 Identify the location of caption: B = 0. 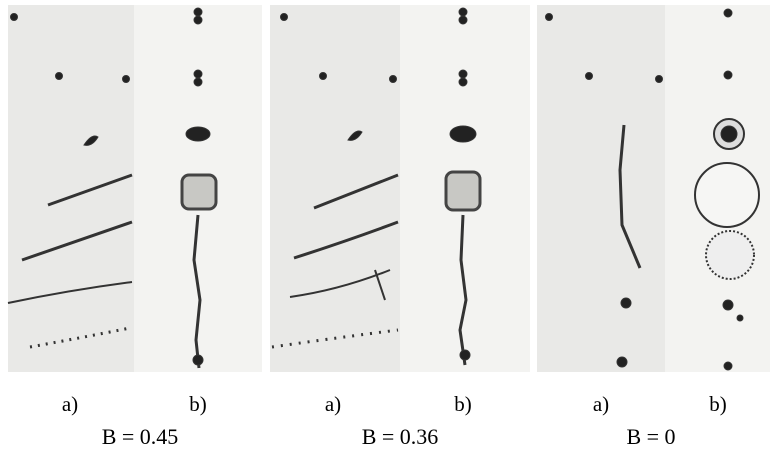
(651, 436).